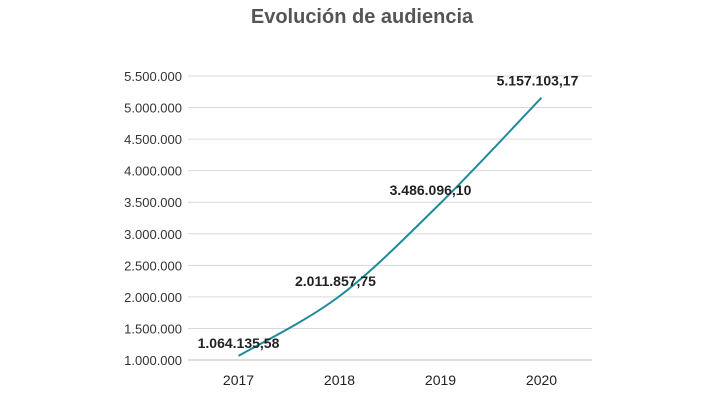 Image resolution: width=723 pixels, height=406 pixels. Describe the element at coordinates (153, 76) in the screenshot. I see `y-tick-label: 5.500.000` at that location.